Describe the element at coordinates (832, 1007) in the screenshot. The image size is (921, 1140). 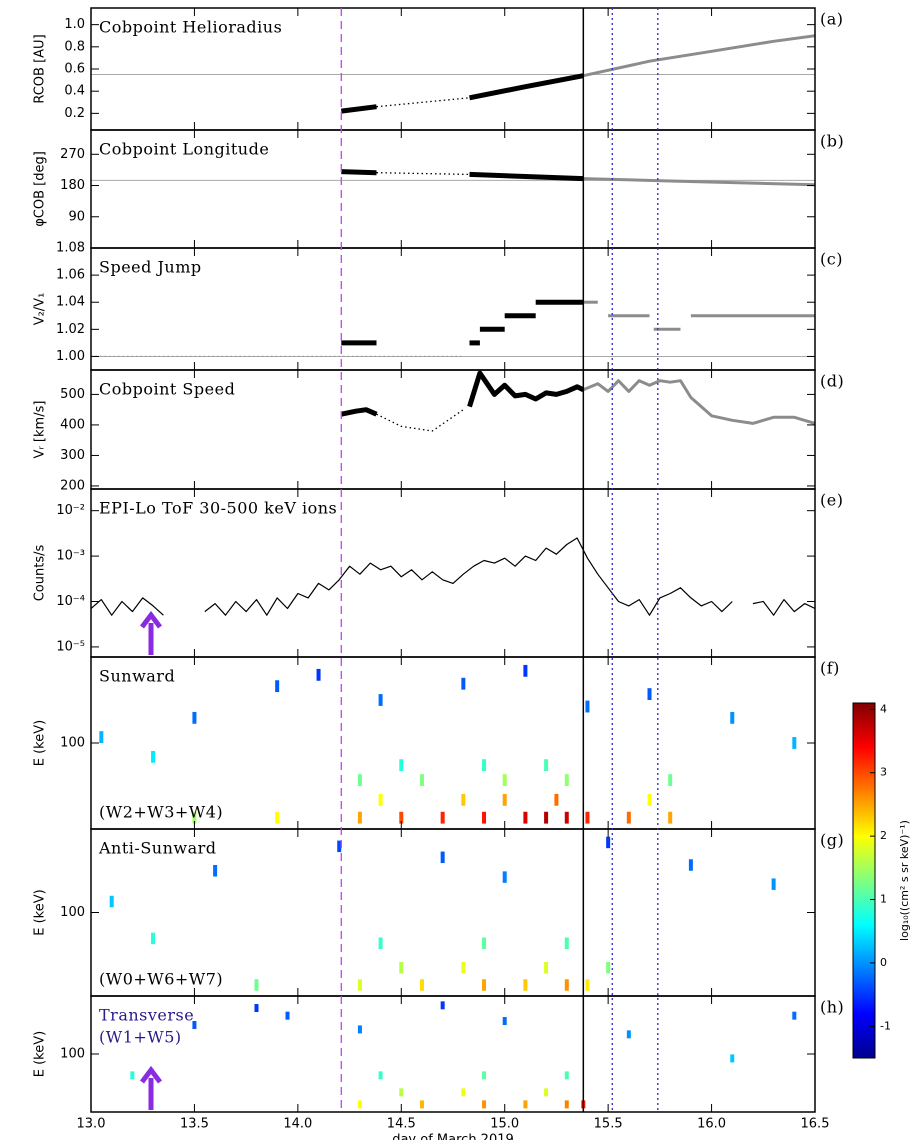
I see `panel-label: (h)` at that location.